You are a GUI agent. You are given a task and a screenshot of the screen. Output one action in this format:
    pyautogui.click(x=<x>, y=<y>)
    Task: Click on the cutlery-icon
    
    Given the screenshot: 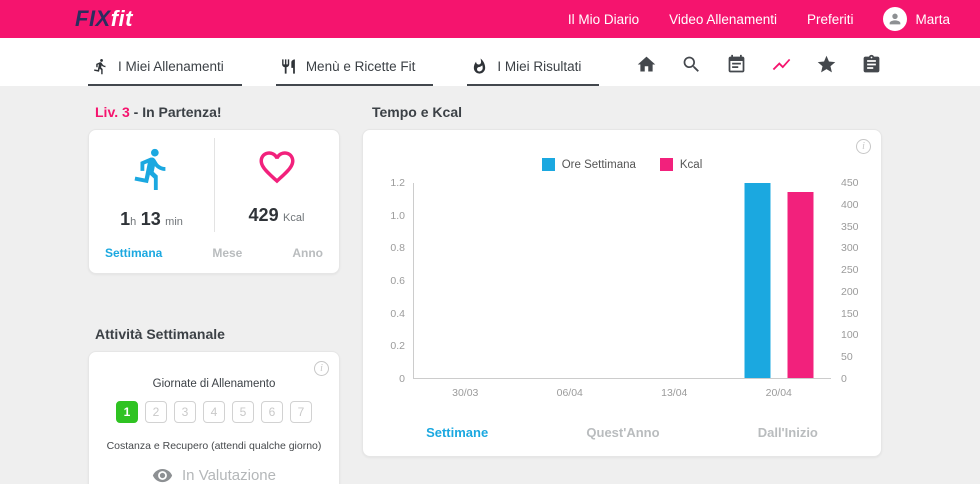 What is the action you would take?
    pyautogui.click(x=288, y=66)
    